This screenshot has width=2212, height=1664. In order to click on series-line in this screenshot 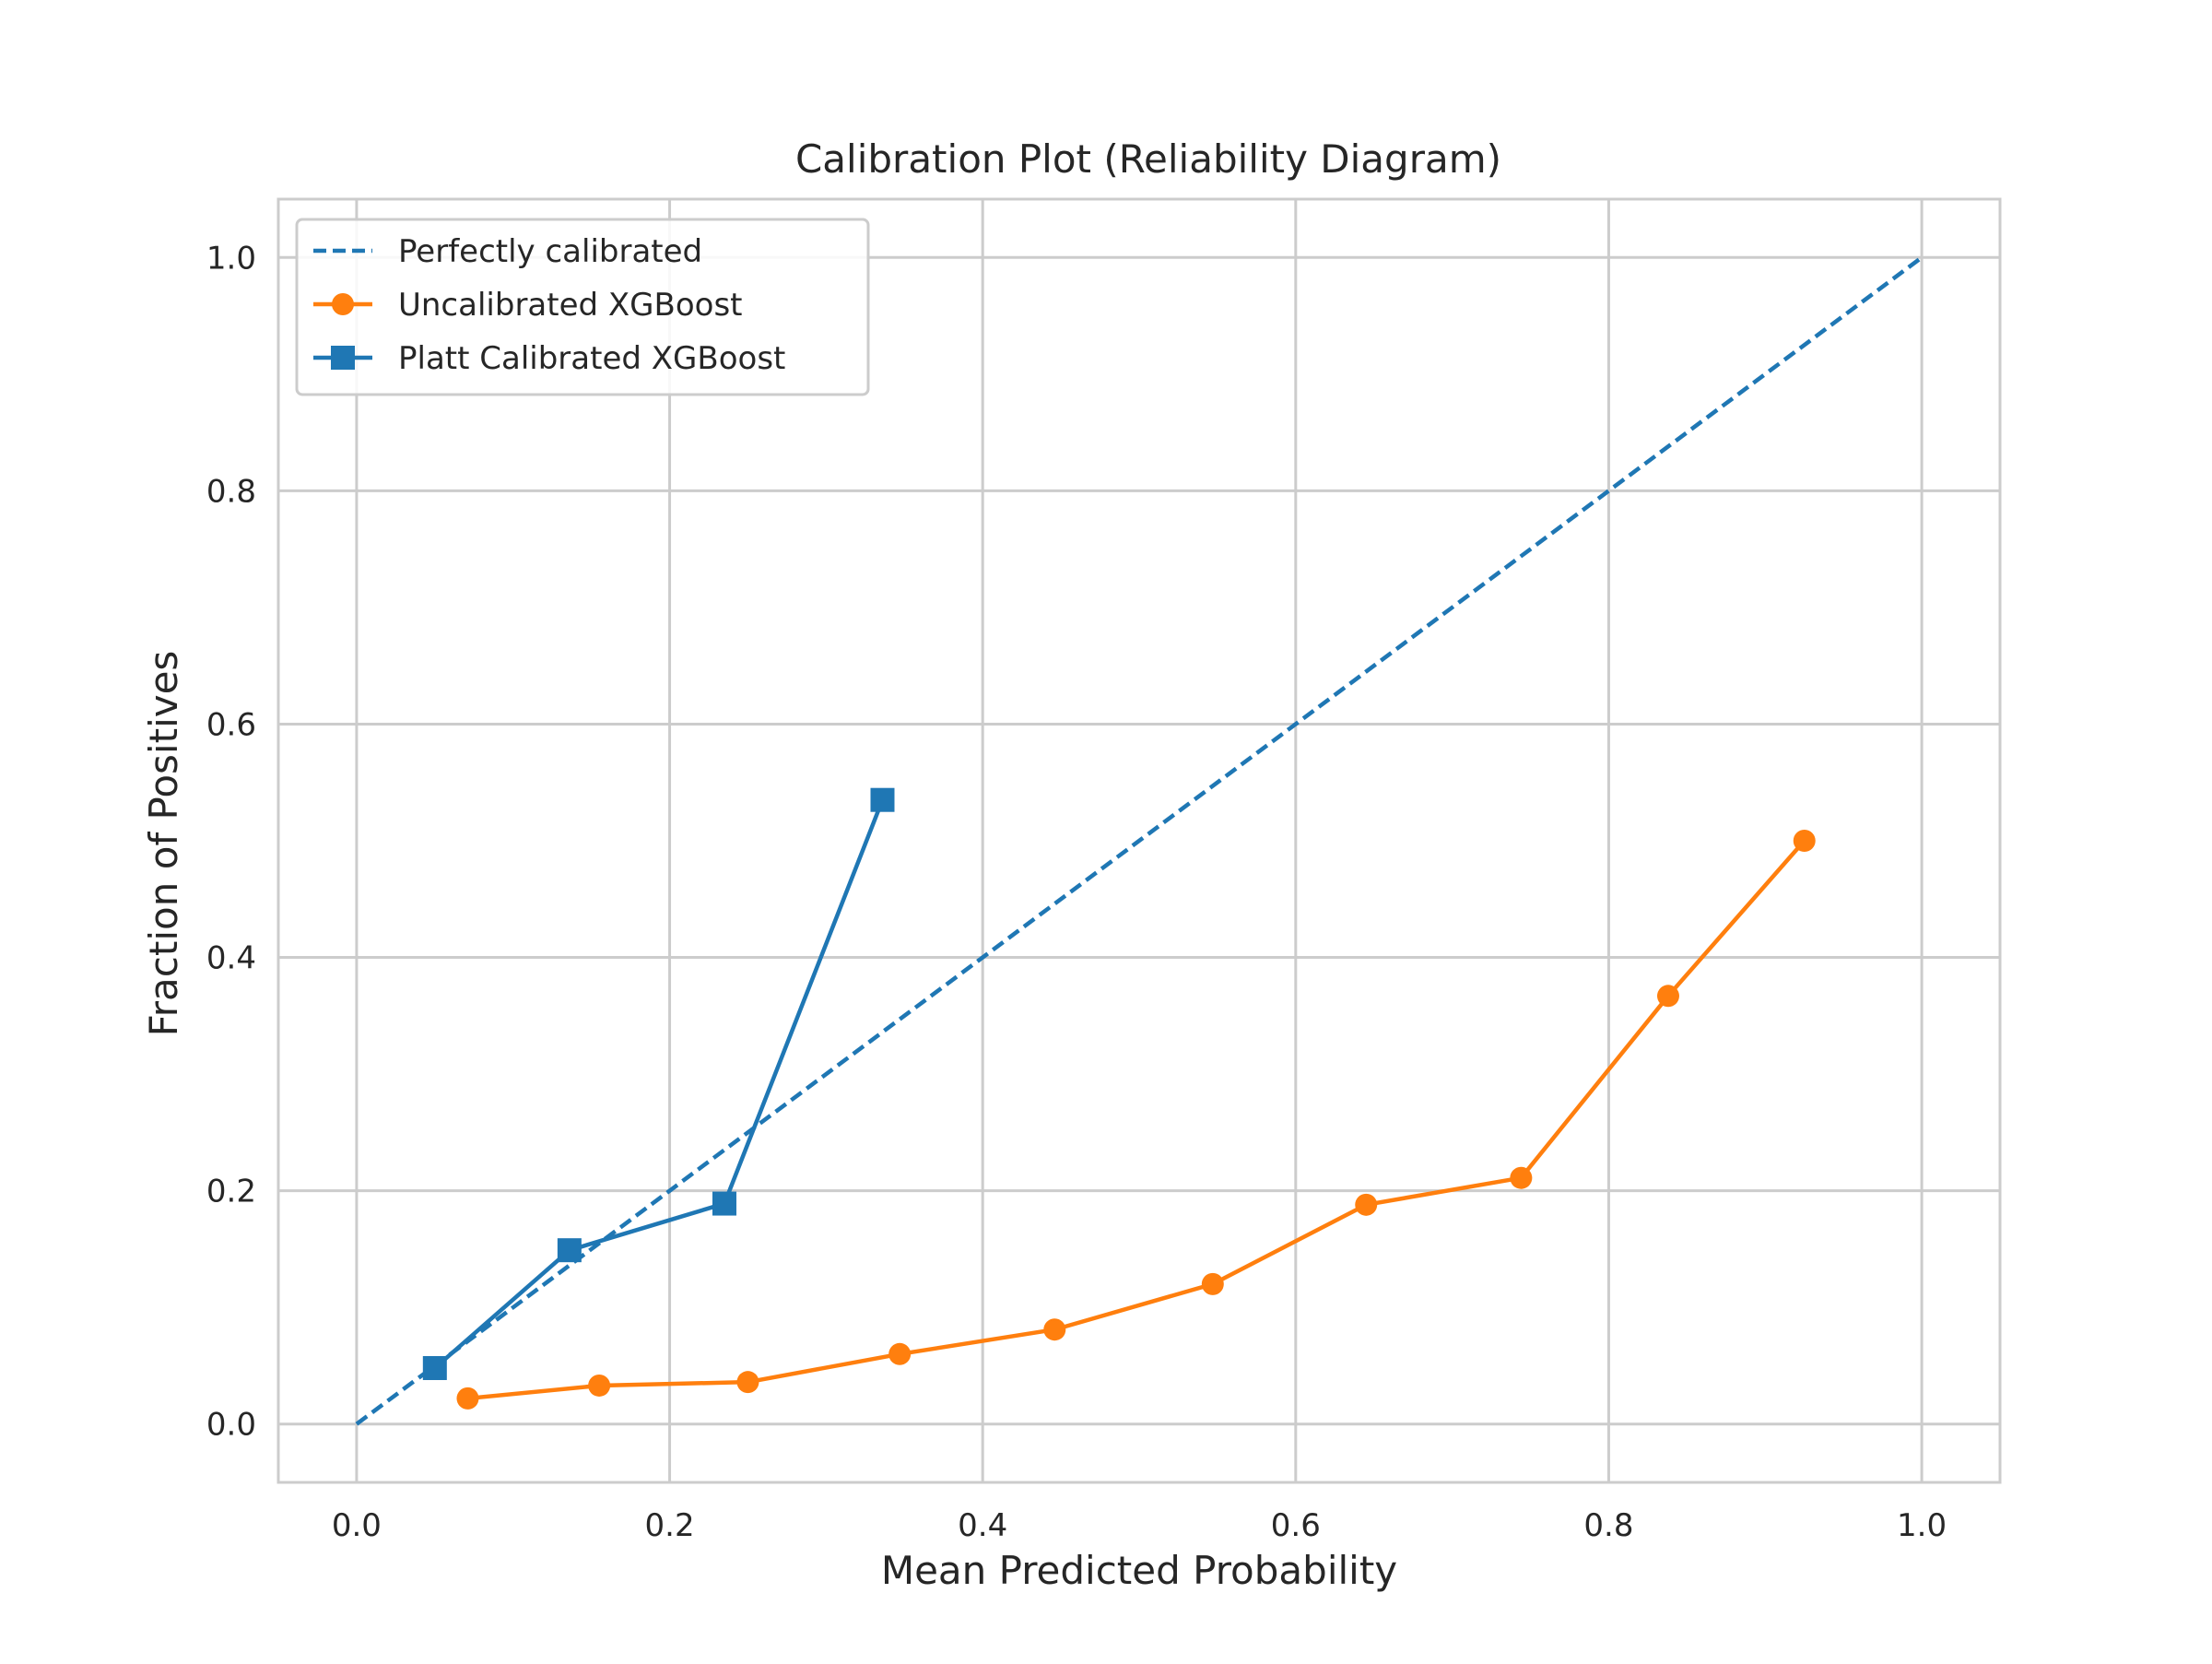, I will do `click(659, 1084)`.